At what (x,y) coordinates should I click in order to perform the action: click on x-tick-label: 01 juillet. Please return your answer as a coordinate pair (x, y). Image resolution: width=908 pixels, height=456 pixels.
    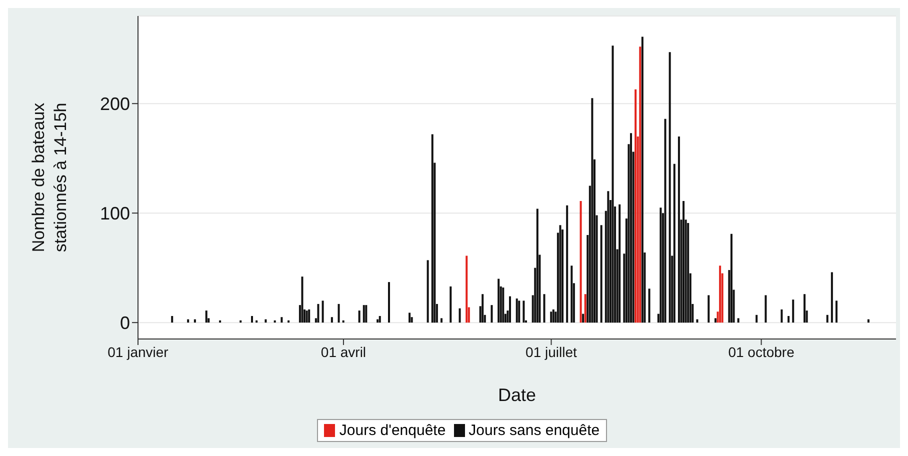
    Looking at the image, I should click on (552, 352).